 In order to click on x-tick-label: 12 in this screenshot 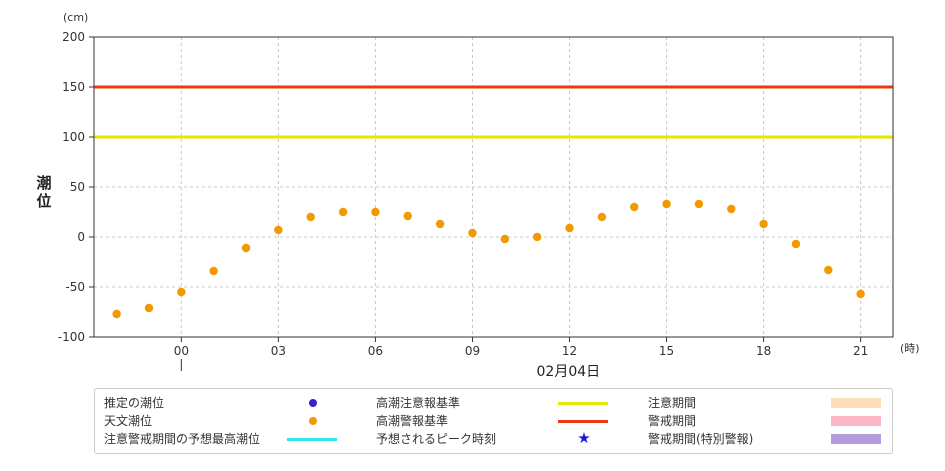, I will do `click(569, 351)`.